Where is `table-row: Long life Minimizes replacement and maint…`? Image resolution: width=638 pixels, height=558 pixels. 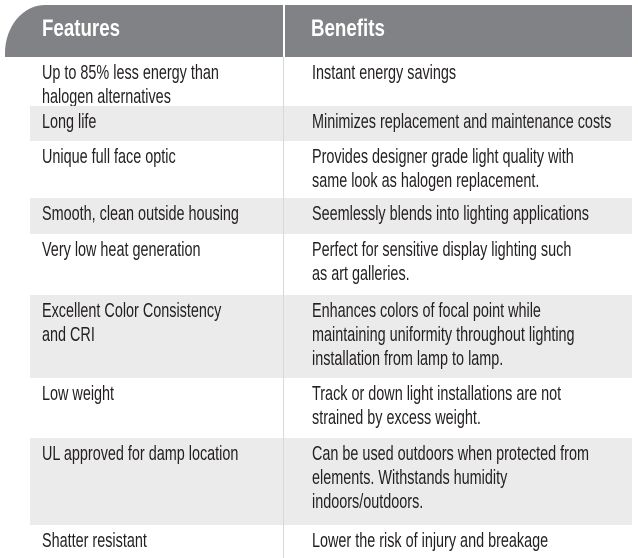
table-row: Long life Minimizes replacement and maint… is located at coordinates (331, 123).